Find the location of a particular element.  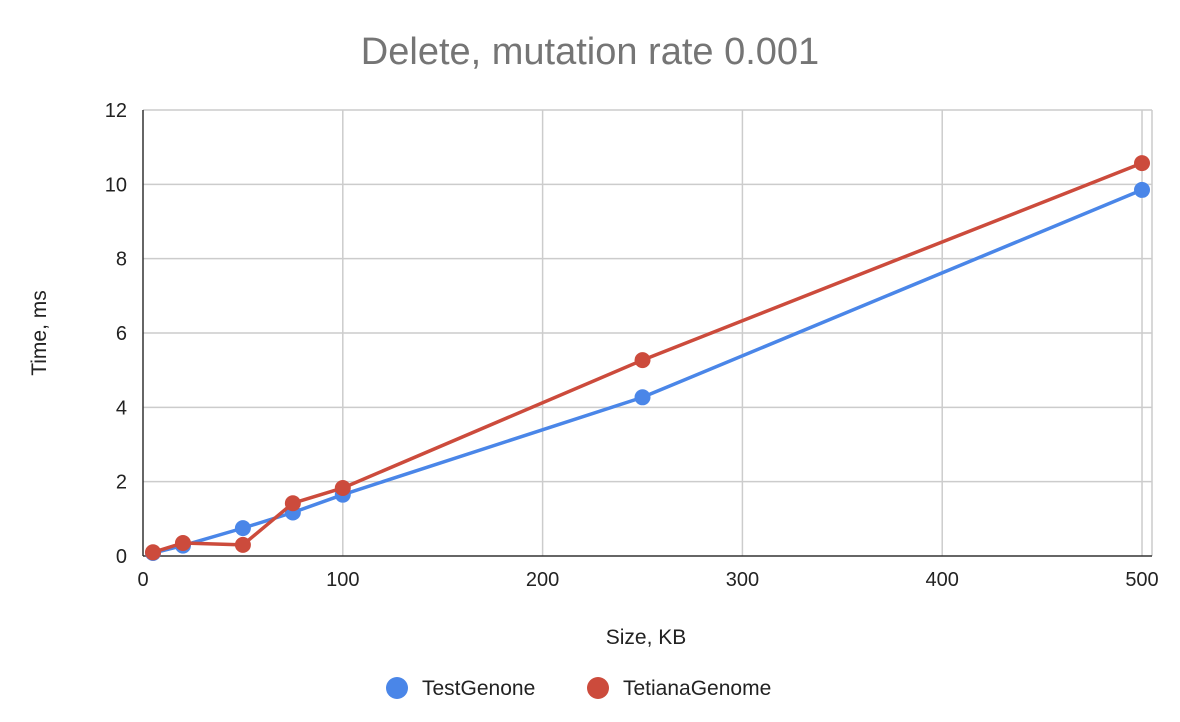

y-axis-title: Time, ms is located at coordinates (39, 333).